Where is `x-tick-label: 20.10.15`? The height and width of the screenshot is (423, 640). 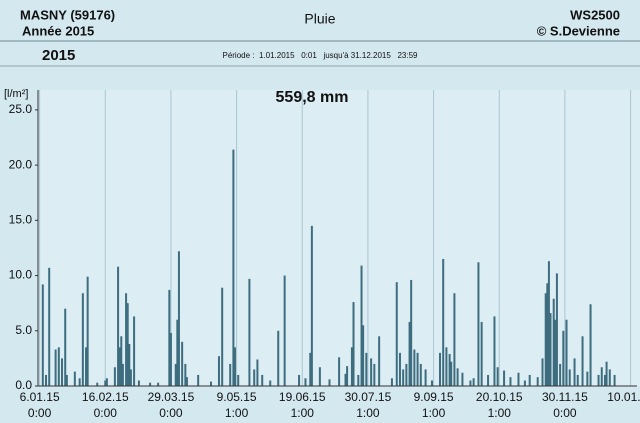 x-tick-label: 20.10.15 is located at coordinates (499, 397).